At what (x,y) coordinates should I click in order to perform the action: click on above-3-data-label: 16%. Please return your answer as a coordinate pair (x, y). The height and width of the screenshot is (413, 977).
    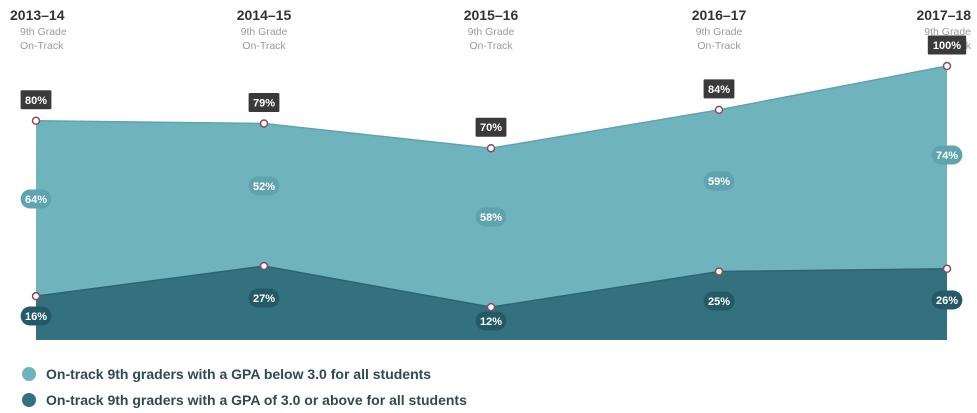
    Looking at the image, I should click on (36, 317).